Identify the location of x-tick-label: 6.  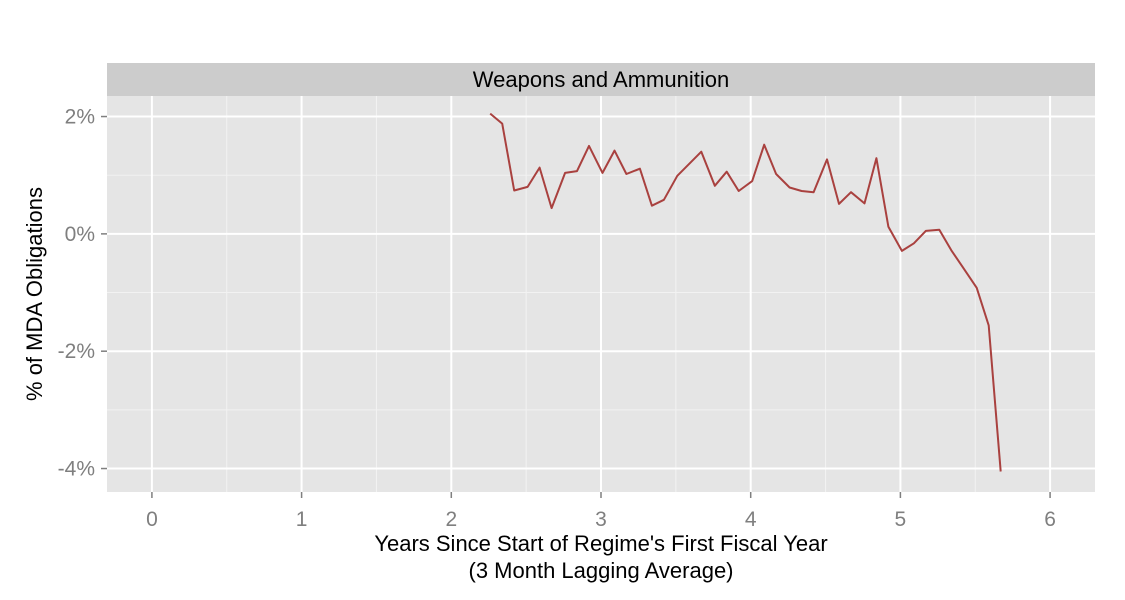
(1050, 519).